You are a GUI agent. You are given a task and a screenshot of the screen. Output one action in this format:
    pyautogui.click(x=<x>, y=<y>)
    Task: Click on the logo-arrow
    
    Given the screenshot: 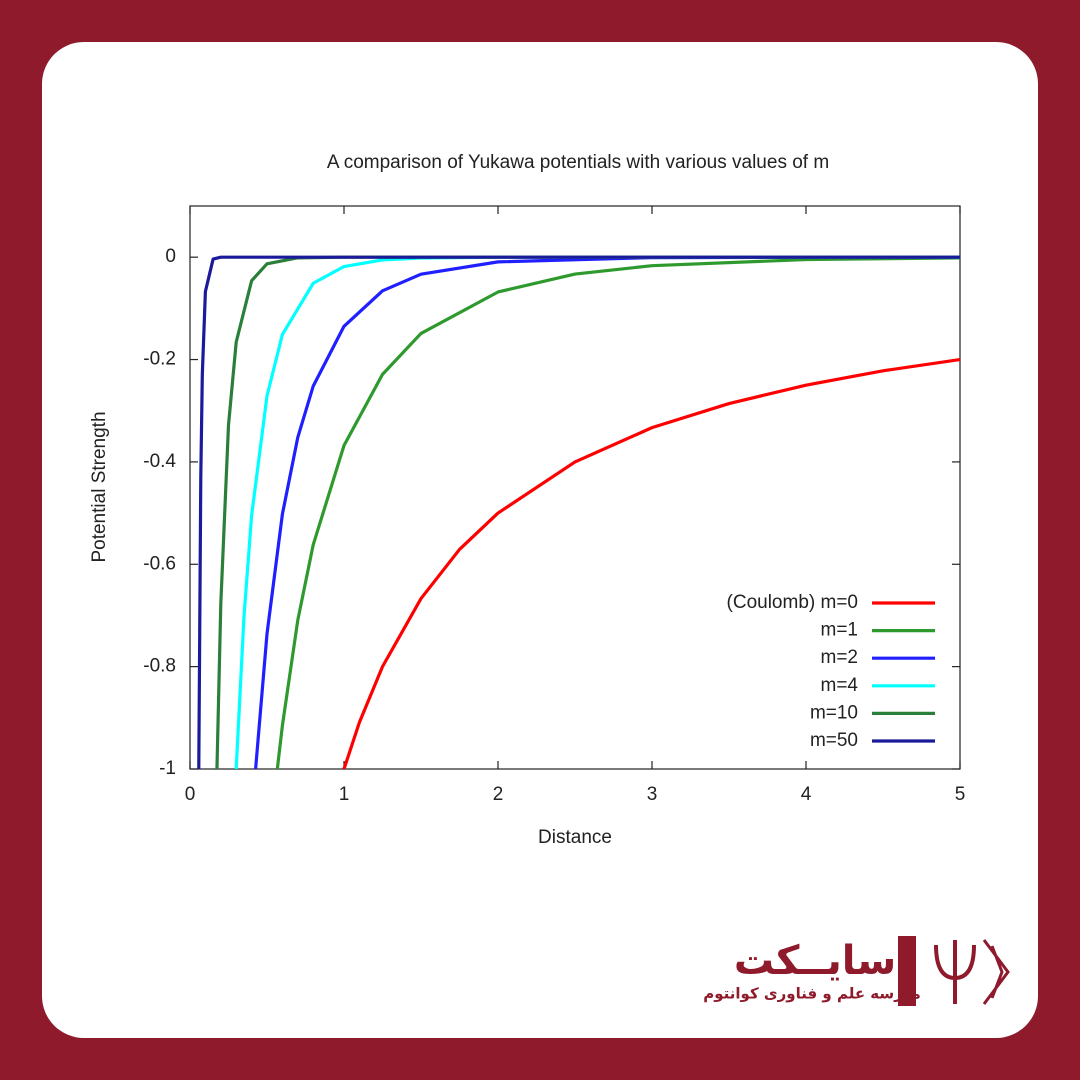 What is the action you would take?
    pyautogui.click(x=996, y=972)
    